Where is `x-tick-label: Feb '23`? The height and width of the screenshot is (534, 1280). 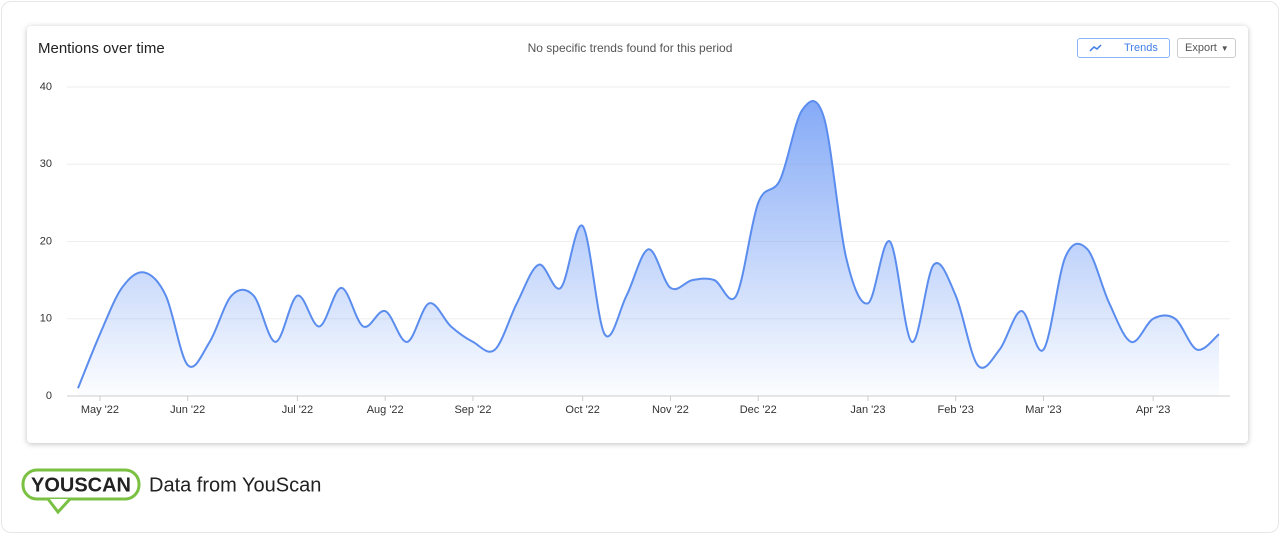
x-tick-label: Feb '23 is located at coordinates (956, 410).